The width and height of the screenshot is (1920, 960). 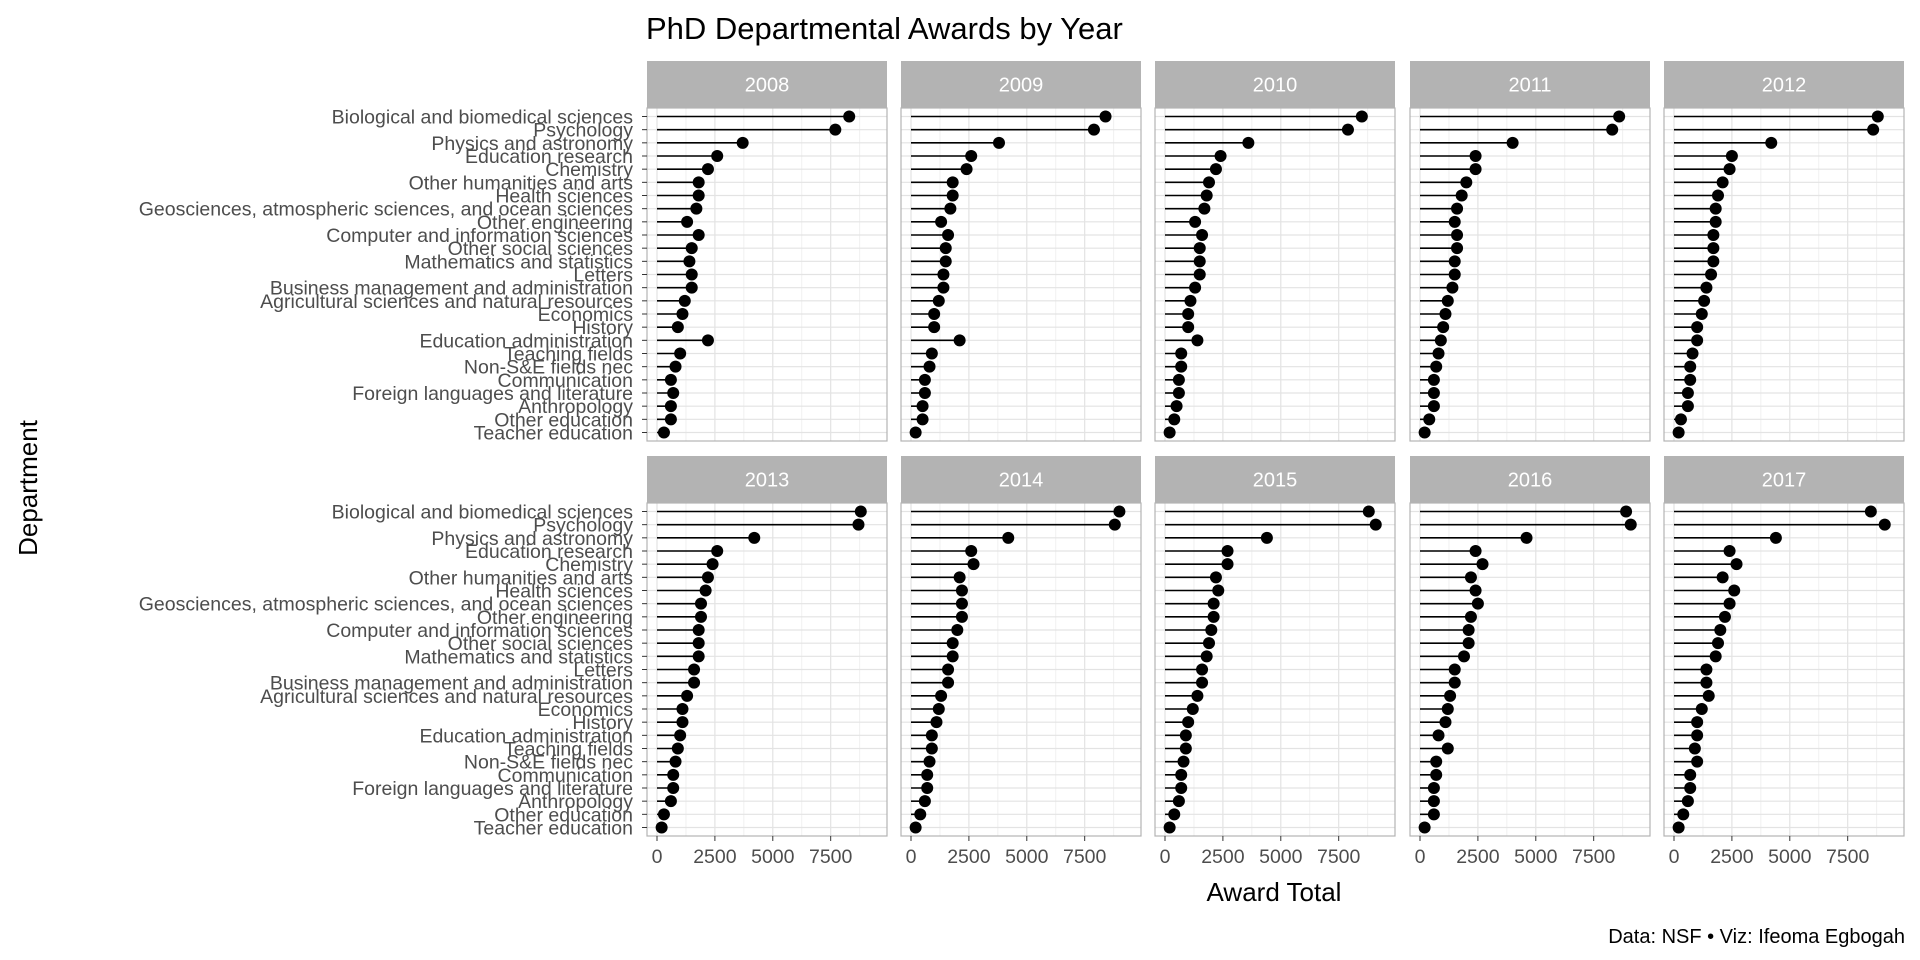 I want to click on y-tick-label: Education research, so click(x=549, y=157).